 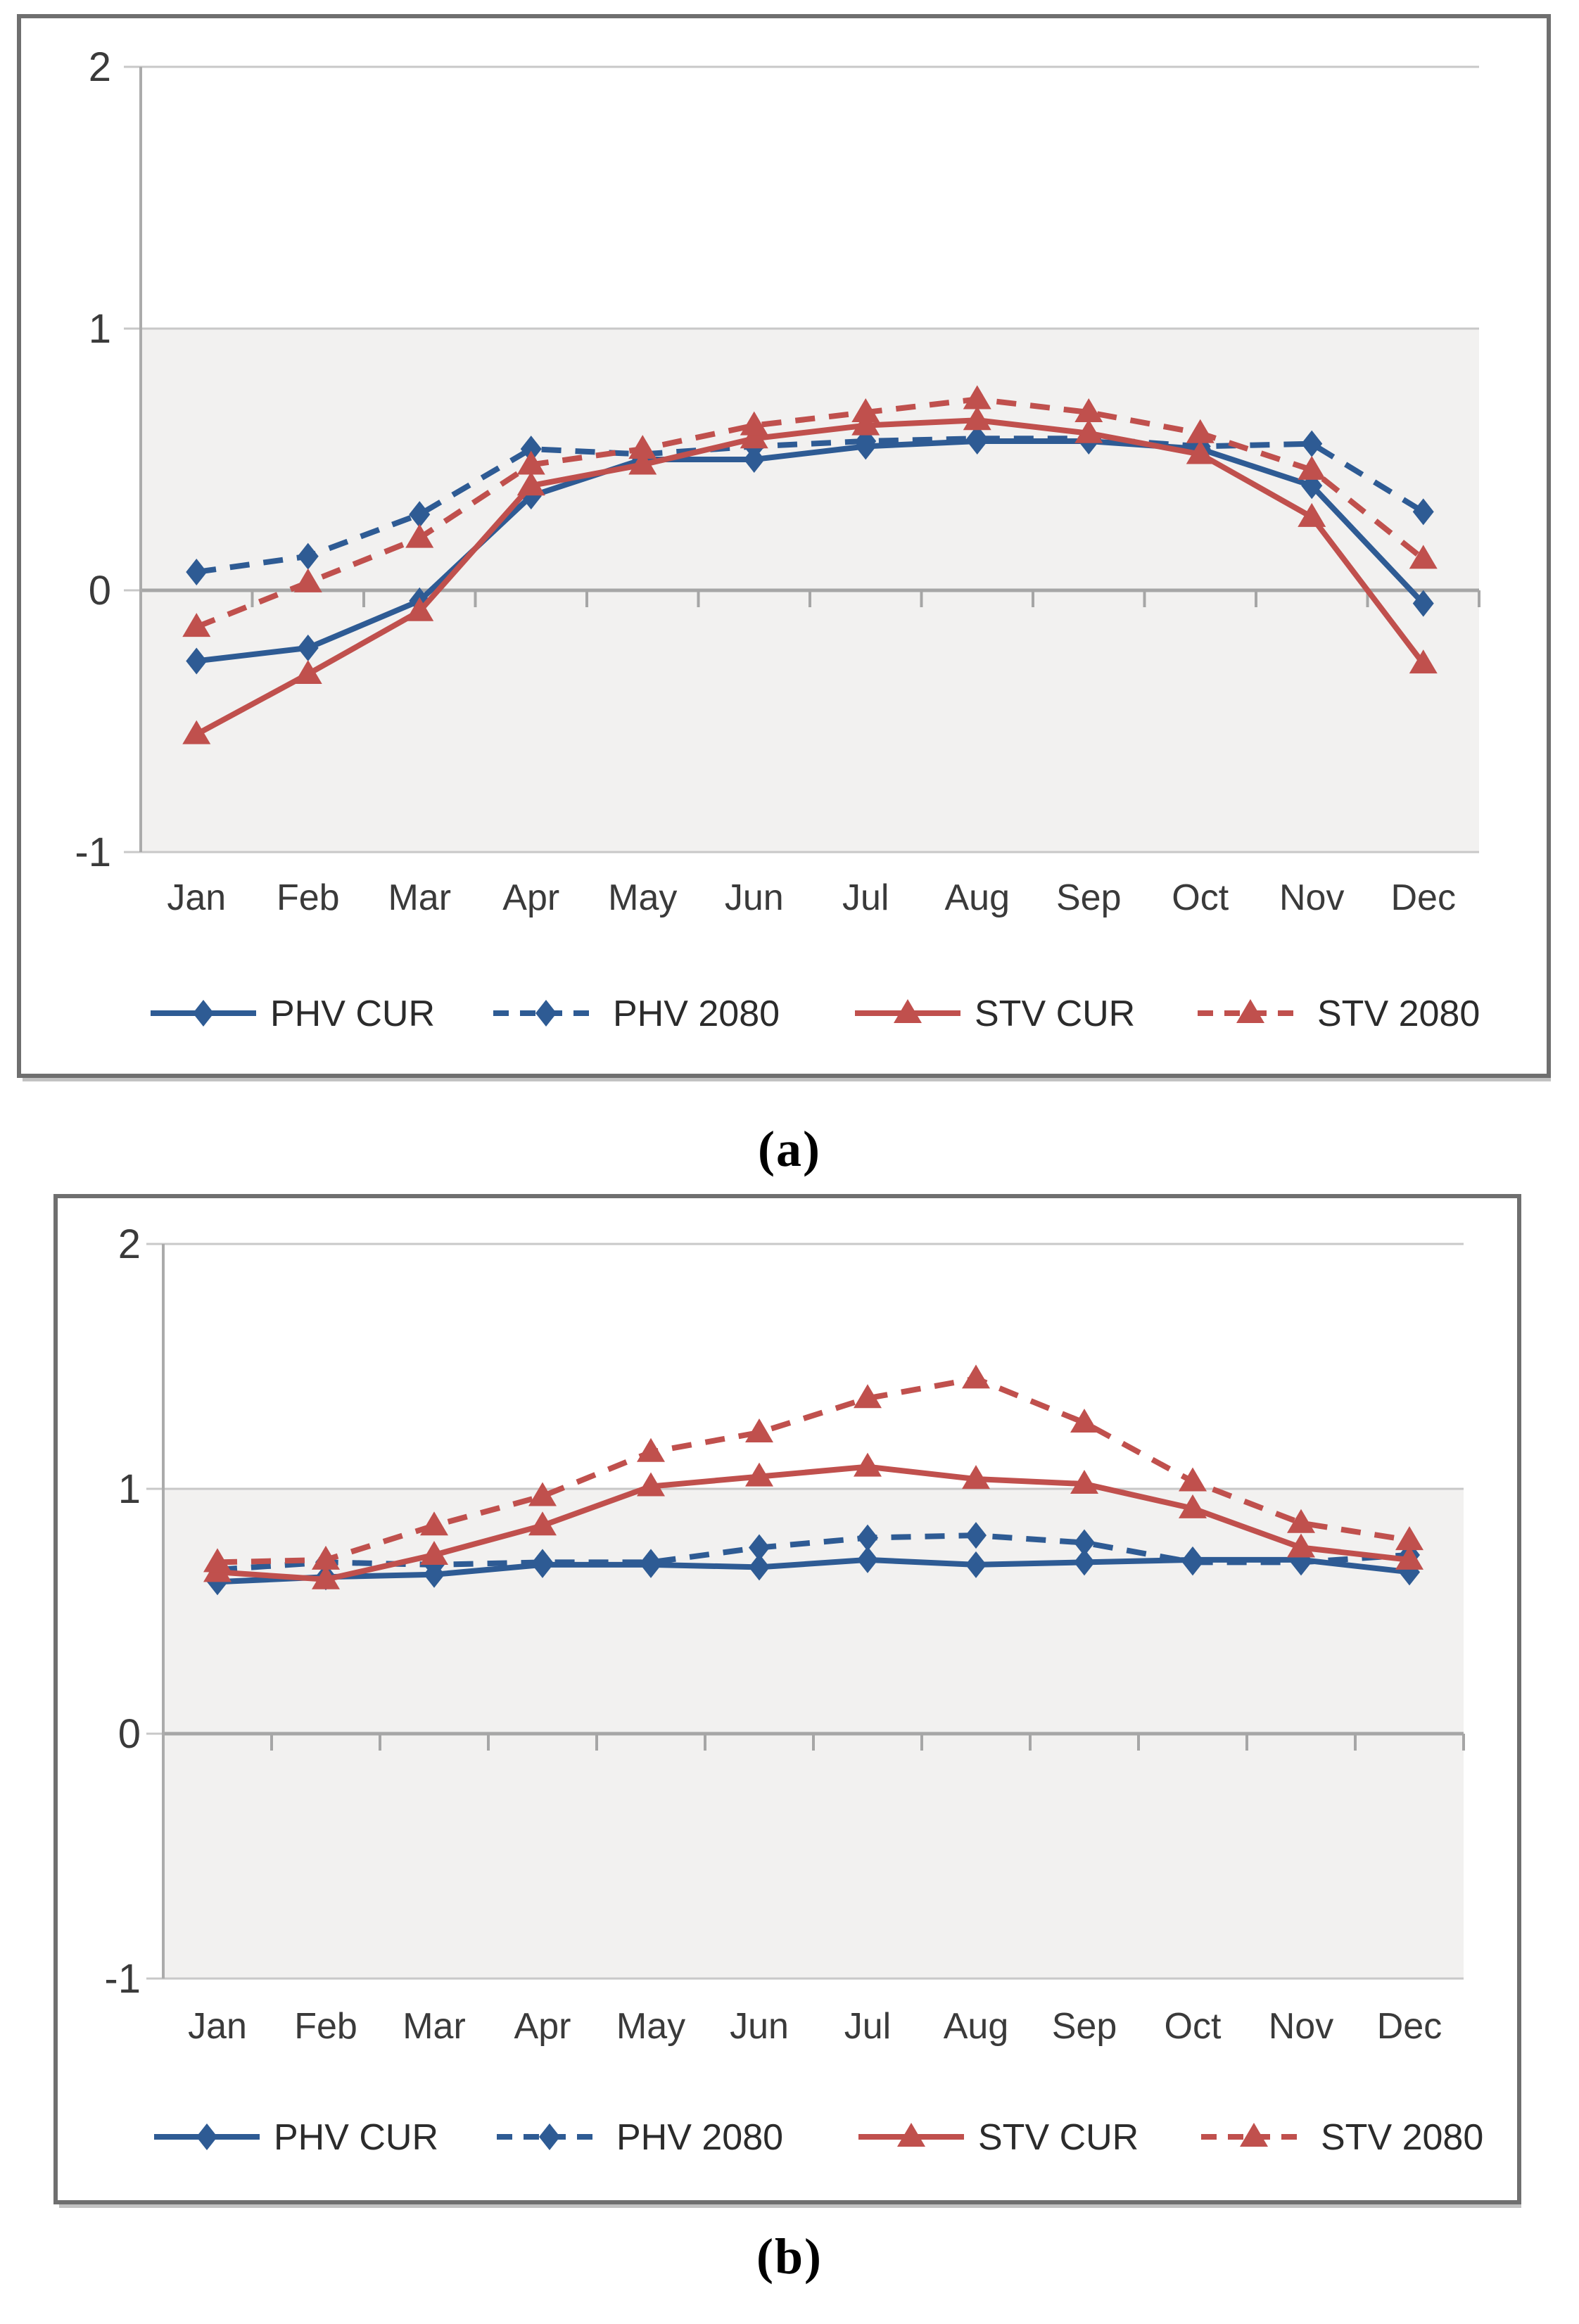 What do you see at coordinates (1311, 897) in the screenshot?
I see `month-label-Nov: Nov` at bounding box center [1311, 897].